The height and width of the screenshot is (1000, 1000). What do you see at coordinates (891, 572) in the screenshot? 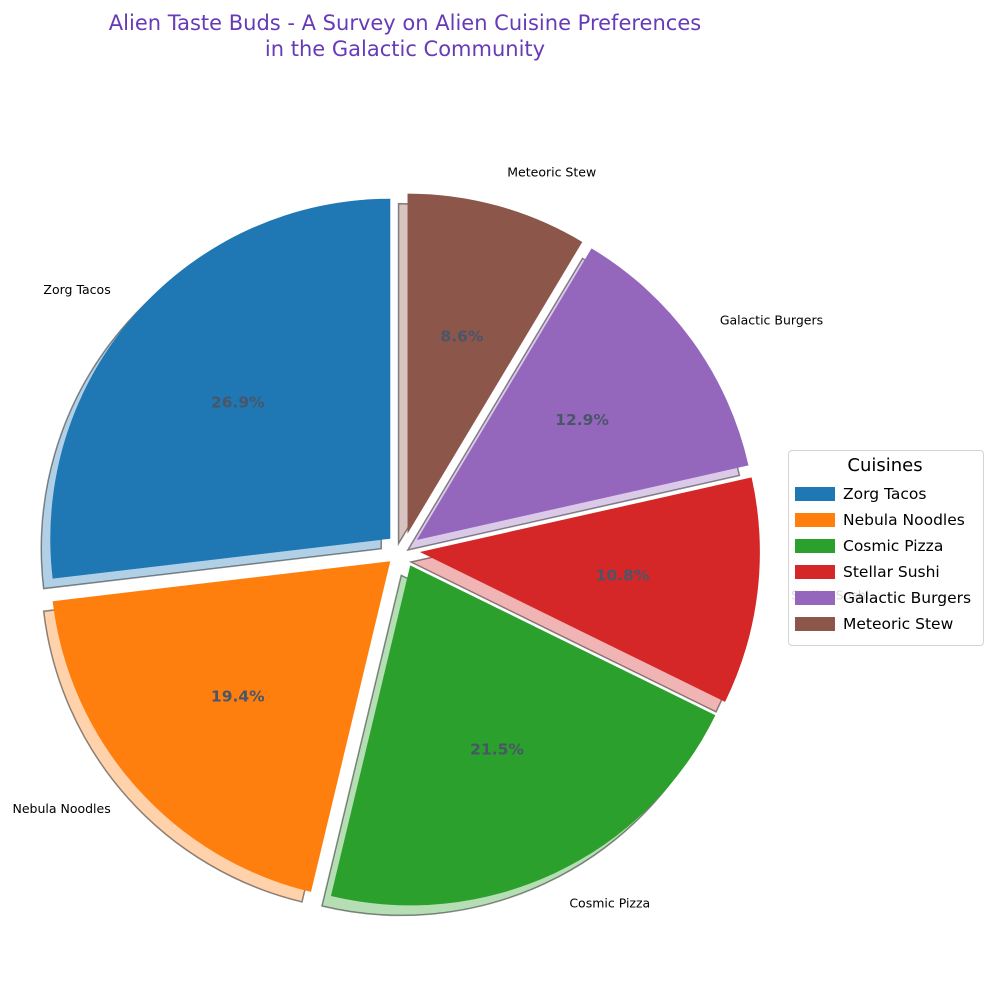
I see `legend-label: Stellar Sushi` at bounding box center [891, 572].